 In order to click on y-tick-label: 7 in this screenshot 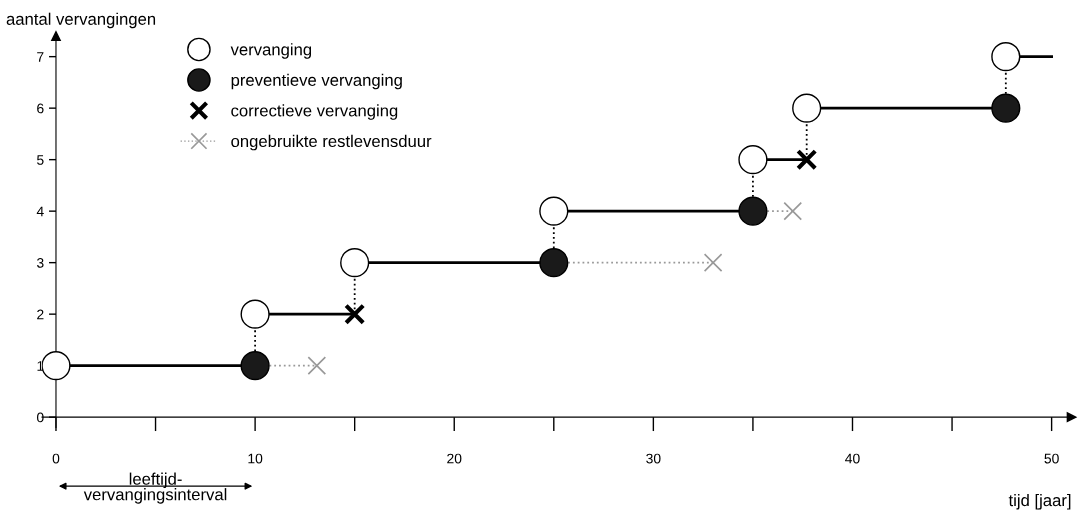, I will do `click(40, 57)`.